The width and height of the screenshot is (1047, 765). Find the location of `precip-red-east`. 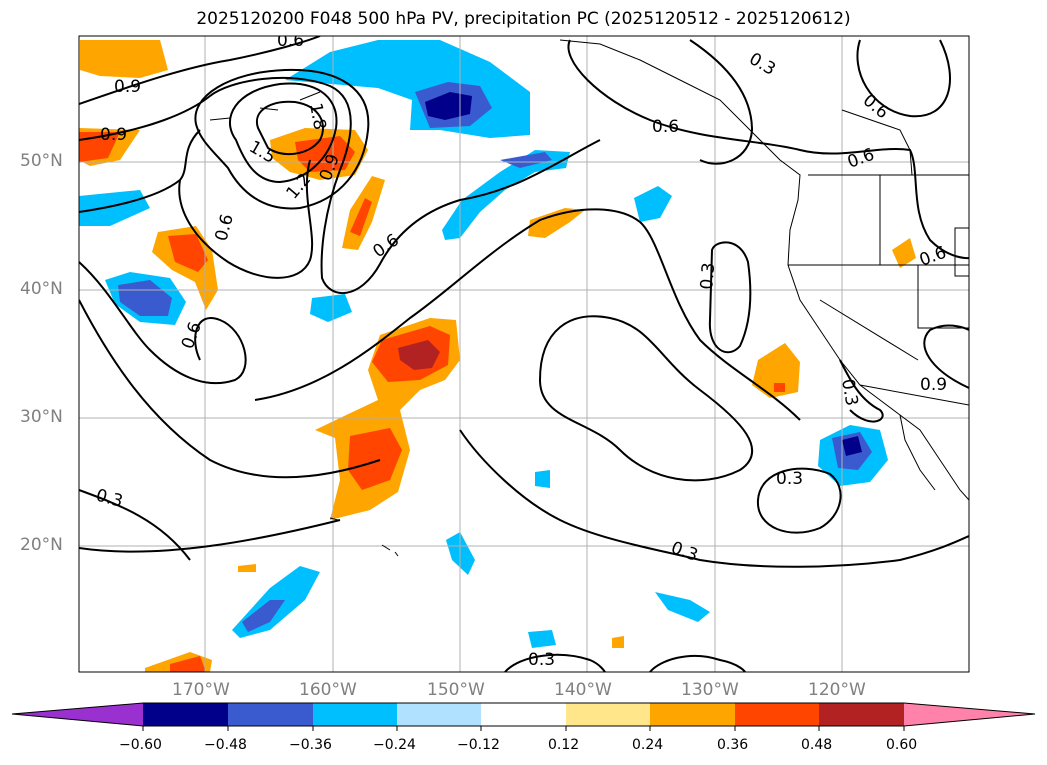

precip-red-east is located at coordinates (779, 387).